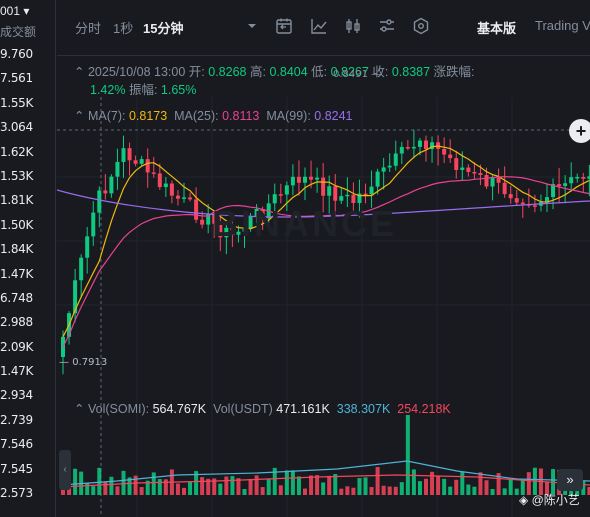 The width and height of the screenshot is (590, 517). I want to click on low-marker-value: 0.7913, so click(90, 362).